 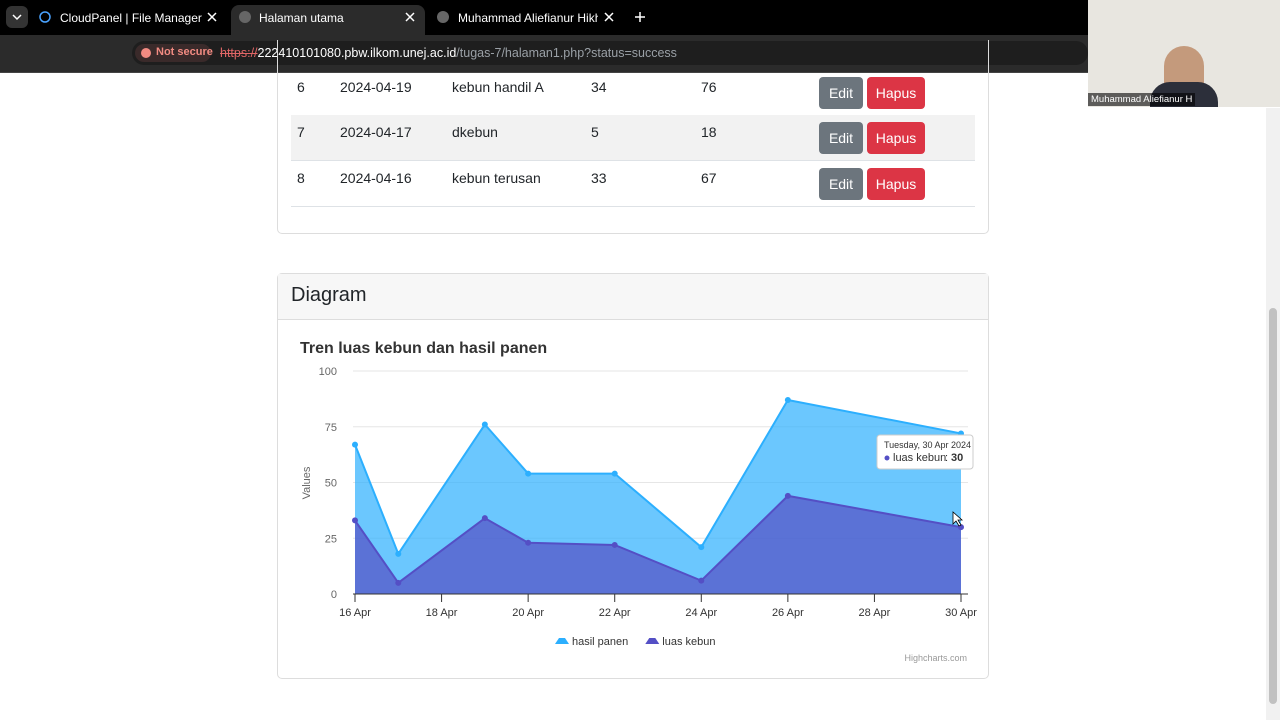 What do you see at coordinates (331, 484) in the screenshot?
I see `y-tick-label: 50` at bounding box center [331, 484].